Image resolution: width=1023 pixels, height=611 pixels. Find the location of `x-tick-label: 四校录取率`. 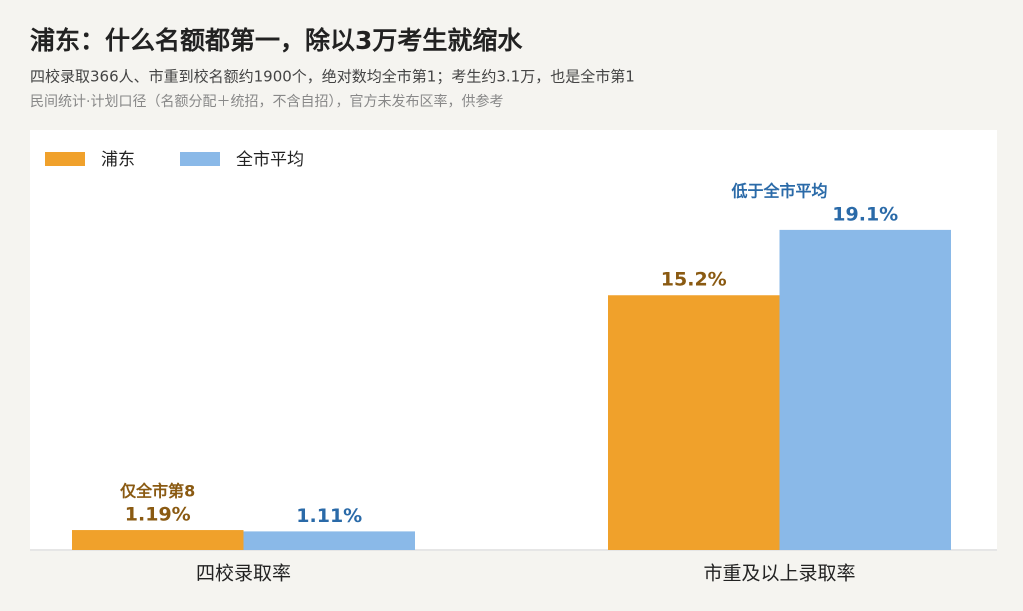

x-tick-label: 四校录取率 is located at coordinates (243, 574).